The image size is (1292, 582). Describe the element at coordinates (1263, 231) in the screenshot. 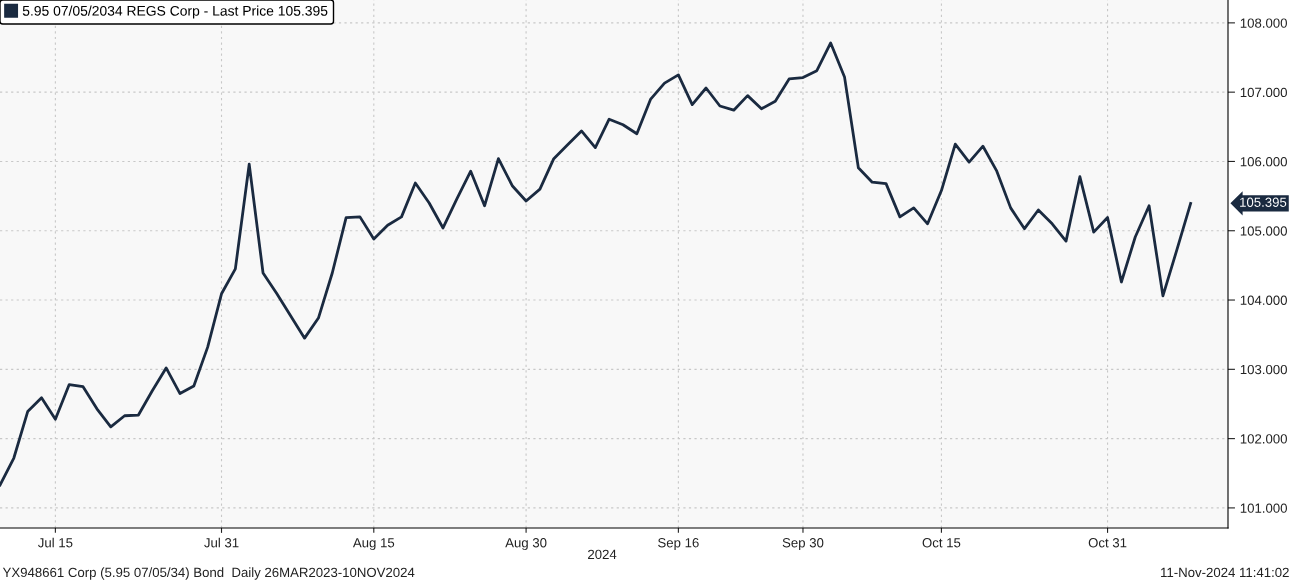

I see `y-tick-label: 105.000` at that location.